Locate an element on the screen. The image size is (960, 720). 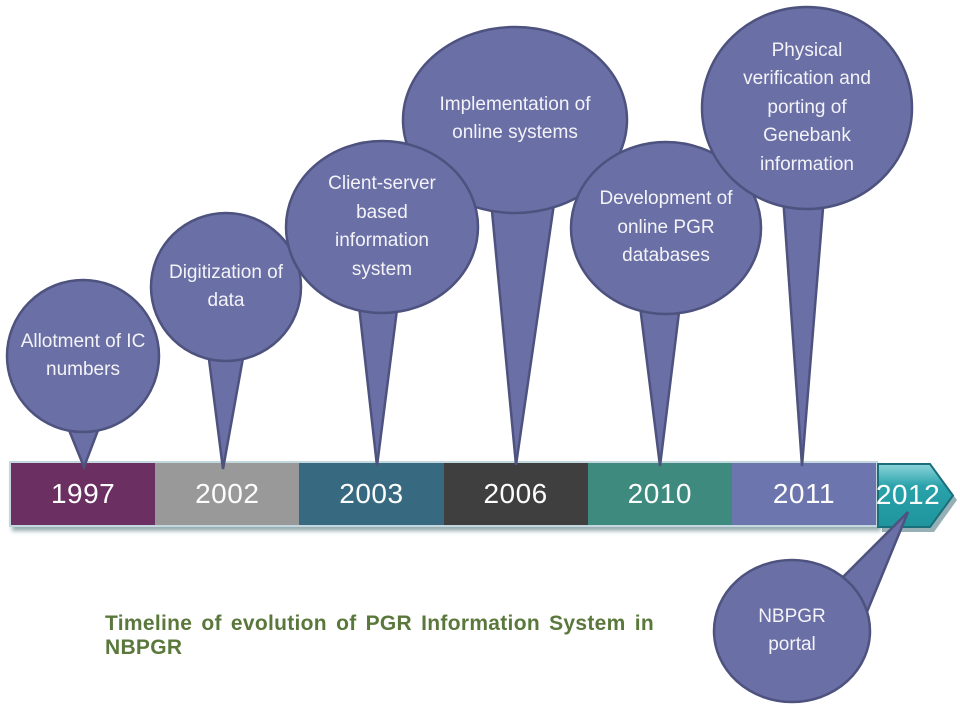
year-label-2006: 2006 is located at coordinates (515, 493).